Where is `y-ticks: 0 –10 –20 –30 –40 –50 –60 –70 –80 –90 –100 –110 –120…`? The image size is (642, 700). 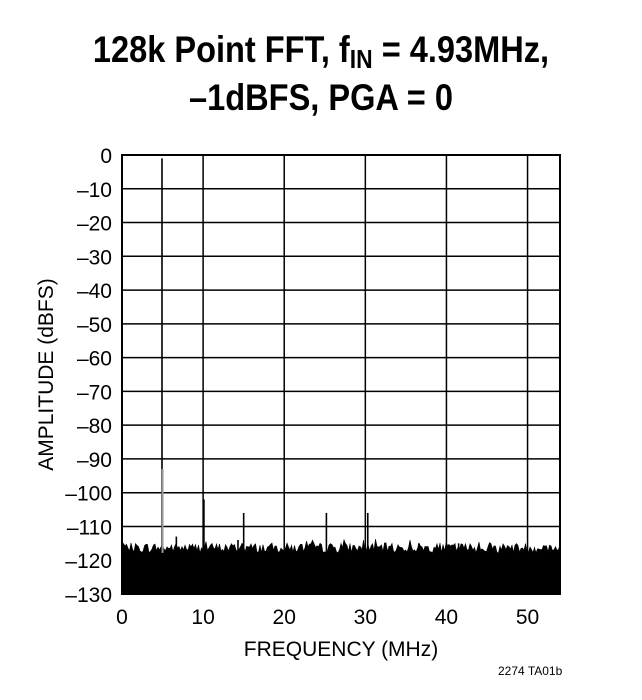 y-ticks: 0 –10 –20 –30 –40 –50 –60 –70 –80 –90 –100 –110 –120… is located at coordinates (88, 376).